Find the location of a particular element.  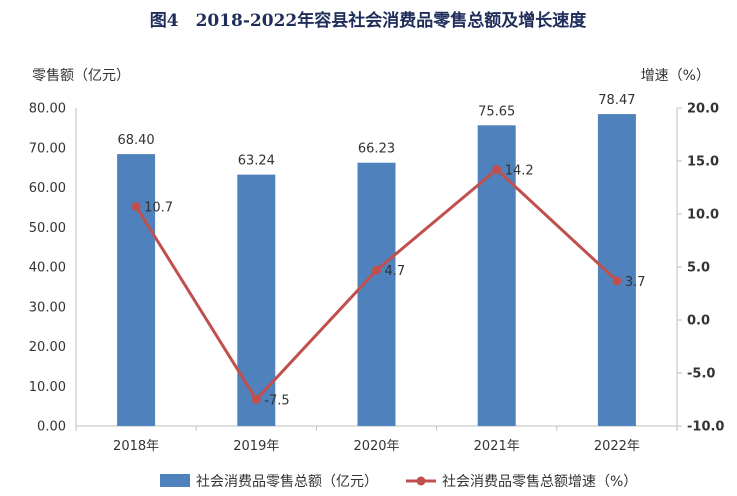

right-tick-label: 20.0 is located at coordinates (703, 109).